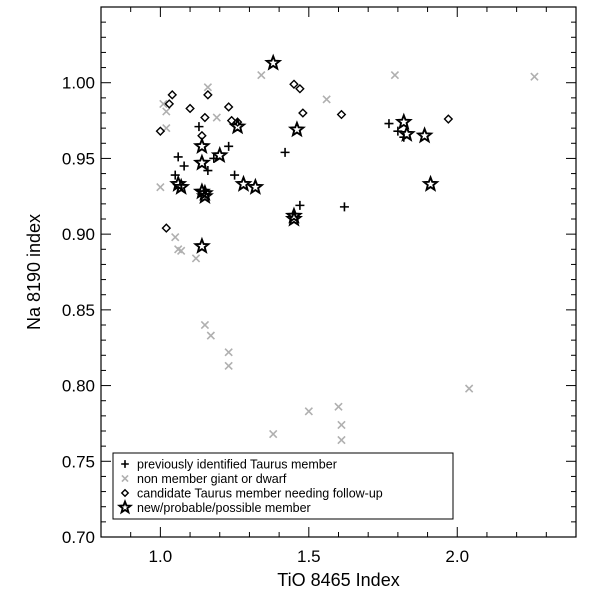  What do you see at coordinates (78, 310) in the screenshot?
I see `y-tick-label: 0.85` at bounding box center [78, 310].